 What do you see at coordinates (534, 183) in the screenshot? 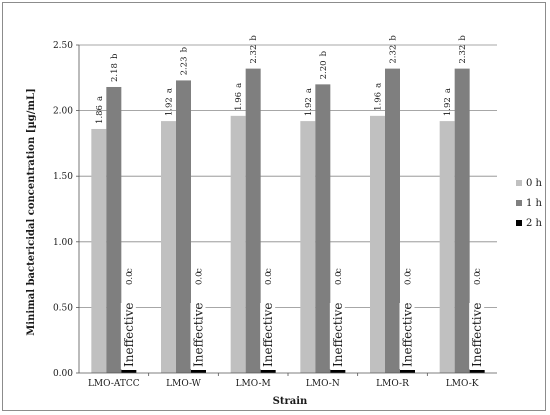
I see `legend-label: 0 h` at bounding box center [534, 183].